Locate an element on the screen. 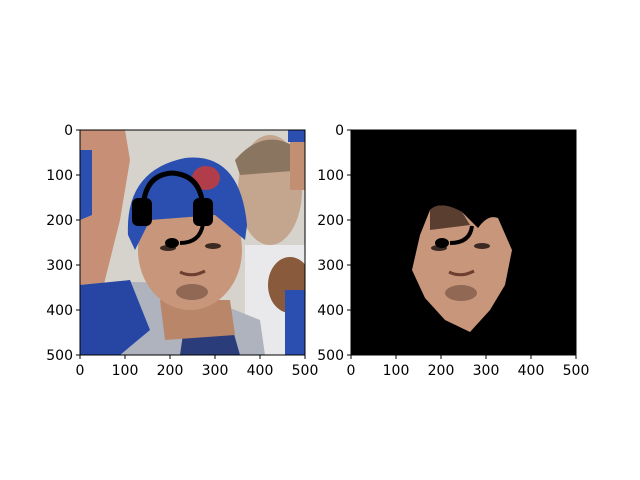  right-xtick-label: 200 is located at coordinates (441, 371).